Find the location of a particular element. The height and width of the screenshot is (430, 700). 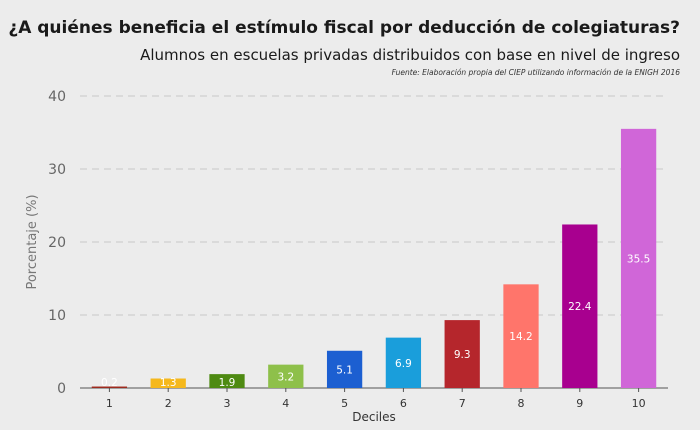

y-tick-label: 40 is located at coordinates (57, 97).